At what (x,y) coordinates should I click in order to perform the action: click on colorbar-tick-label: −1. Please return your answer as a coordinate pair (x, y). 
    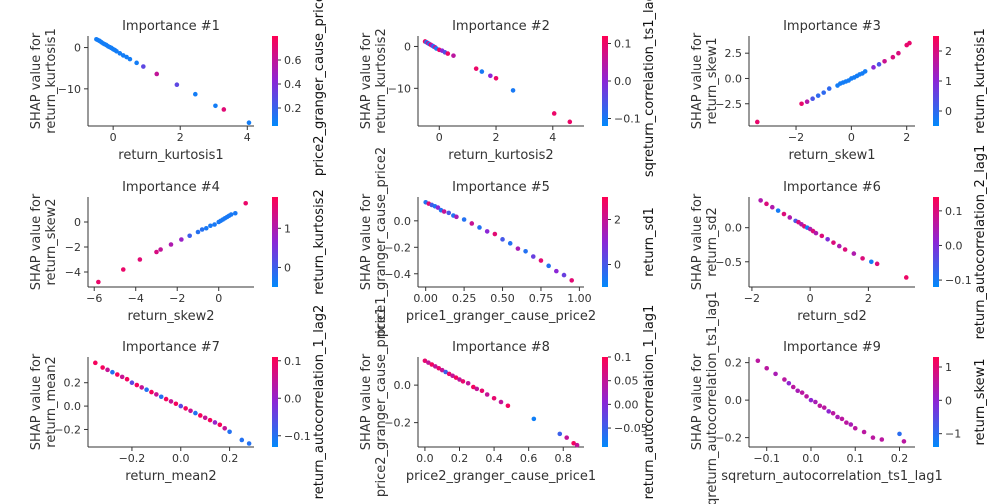
    Looking at the image, I should click on (953, 434).